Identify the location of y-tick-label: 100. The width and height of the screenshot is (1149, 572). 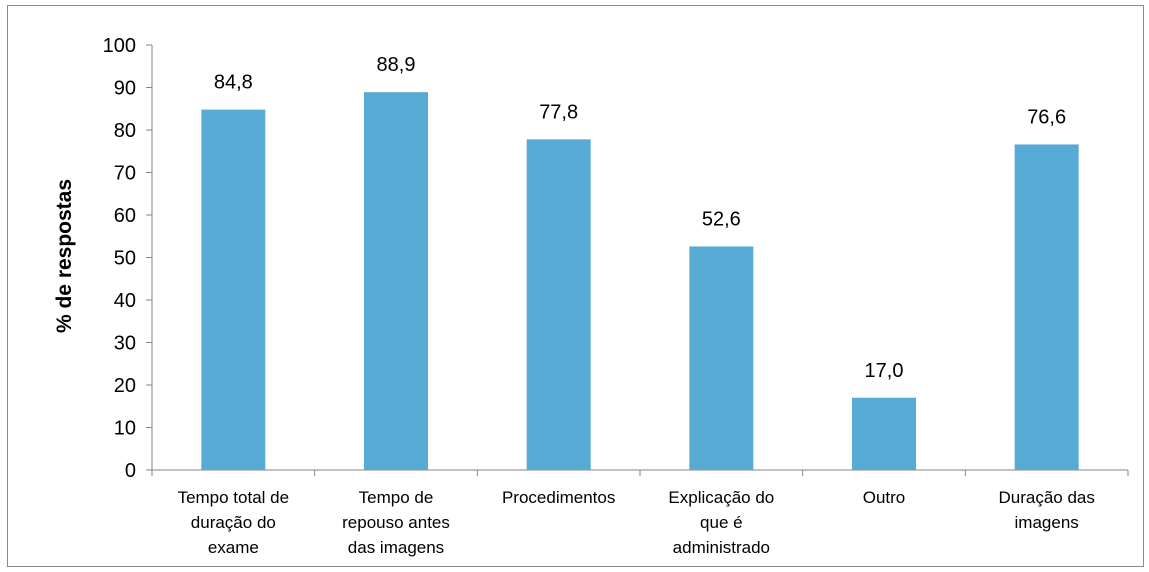
(119, 46).